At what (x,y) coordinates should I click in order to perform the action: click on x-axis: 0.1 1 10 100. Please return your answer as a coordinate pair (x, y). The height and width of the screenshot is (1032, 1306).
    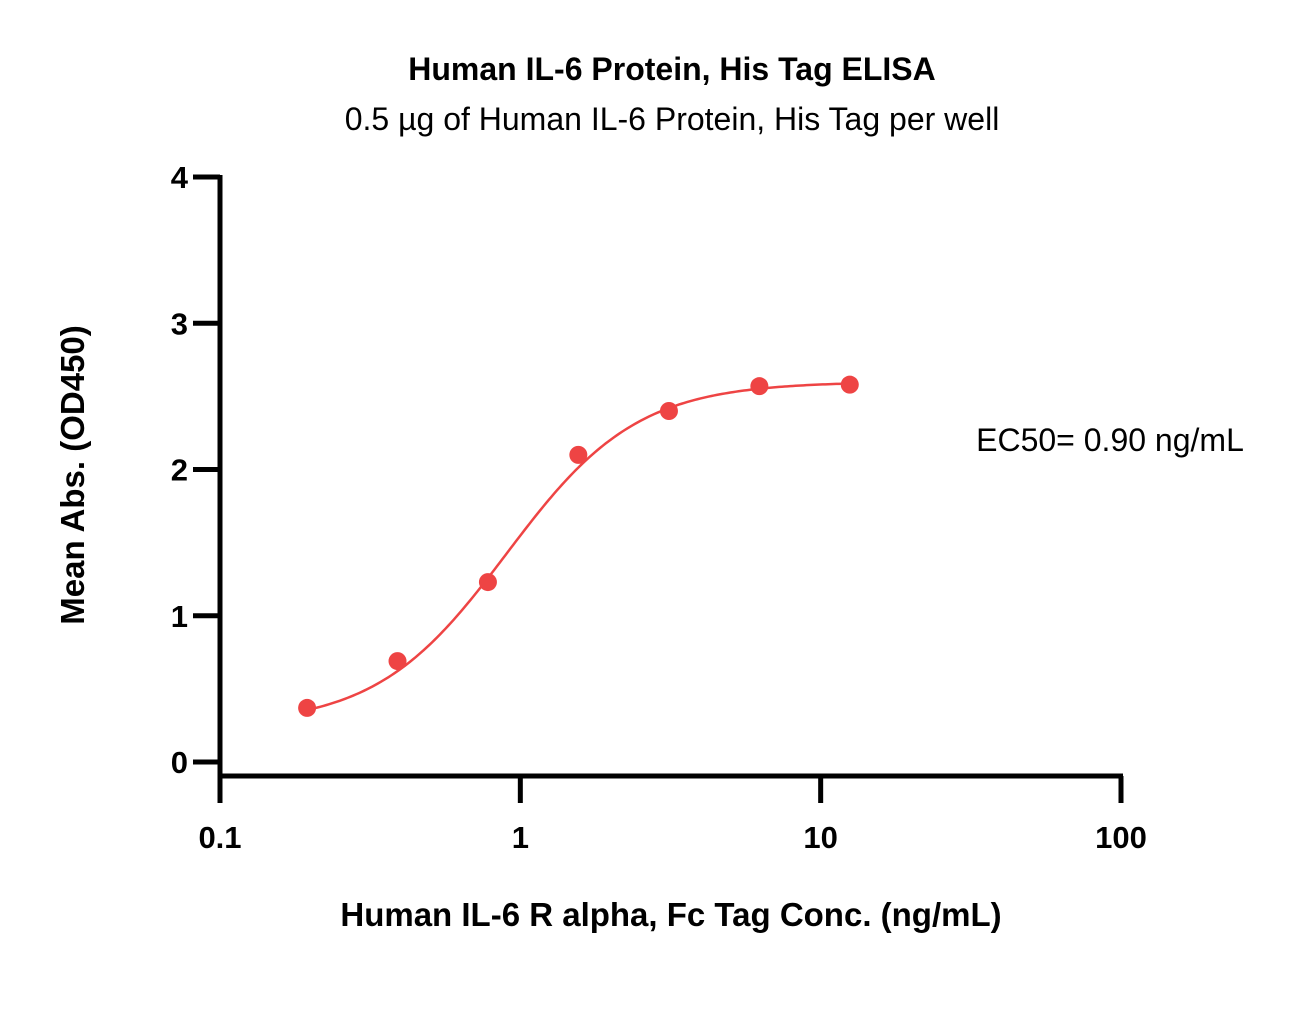
    Looking at the image, I should click on (672, 814).